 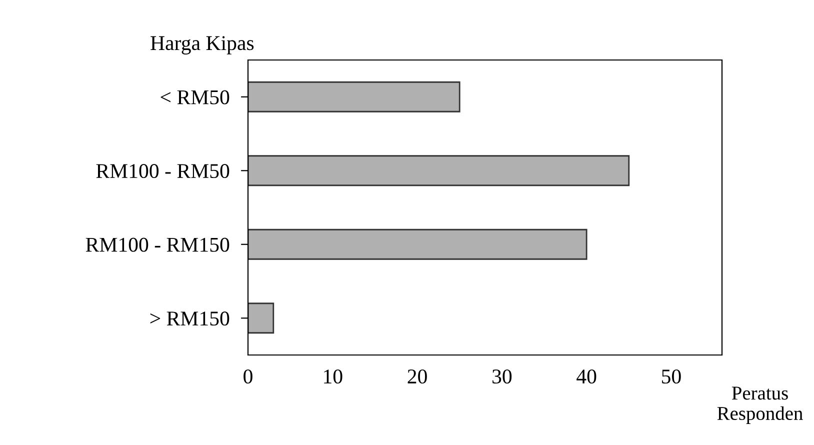 I want to click on x-tick-label: 30, so click(x=502, y=376).